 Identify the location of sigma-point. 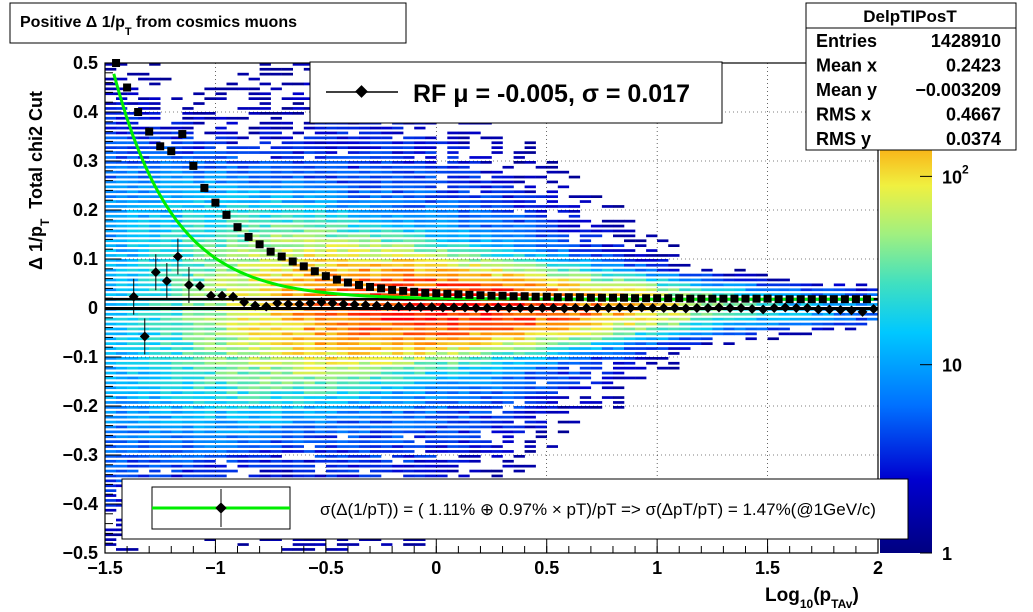
(160, 146).